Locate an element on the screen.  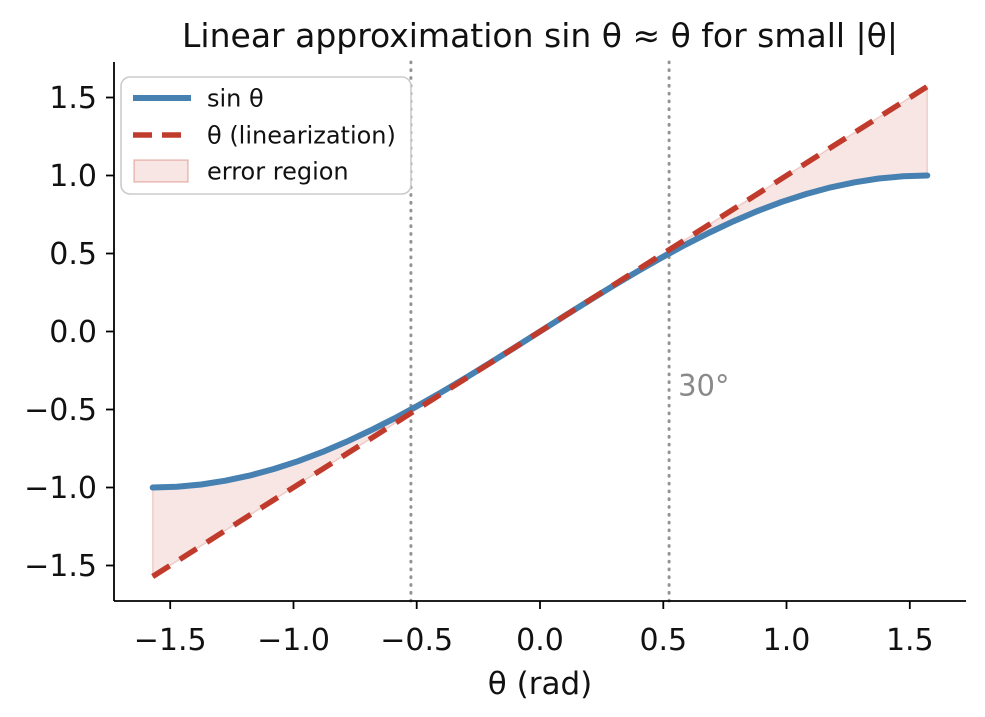
x-tick-label: 0.0 is located at coordinates (540, 640).